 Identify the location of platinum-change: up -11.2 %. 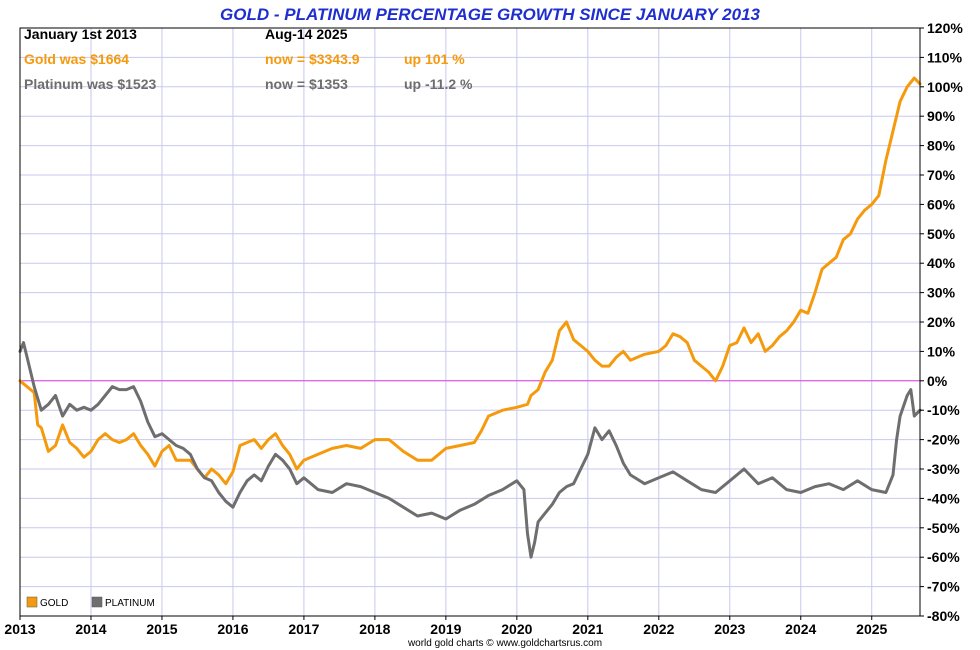
(438, 84).